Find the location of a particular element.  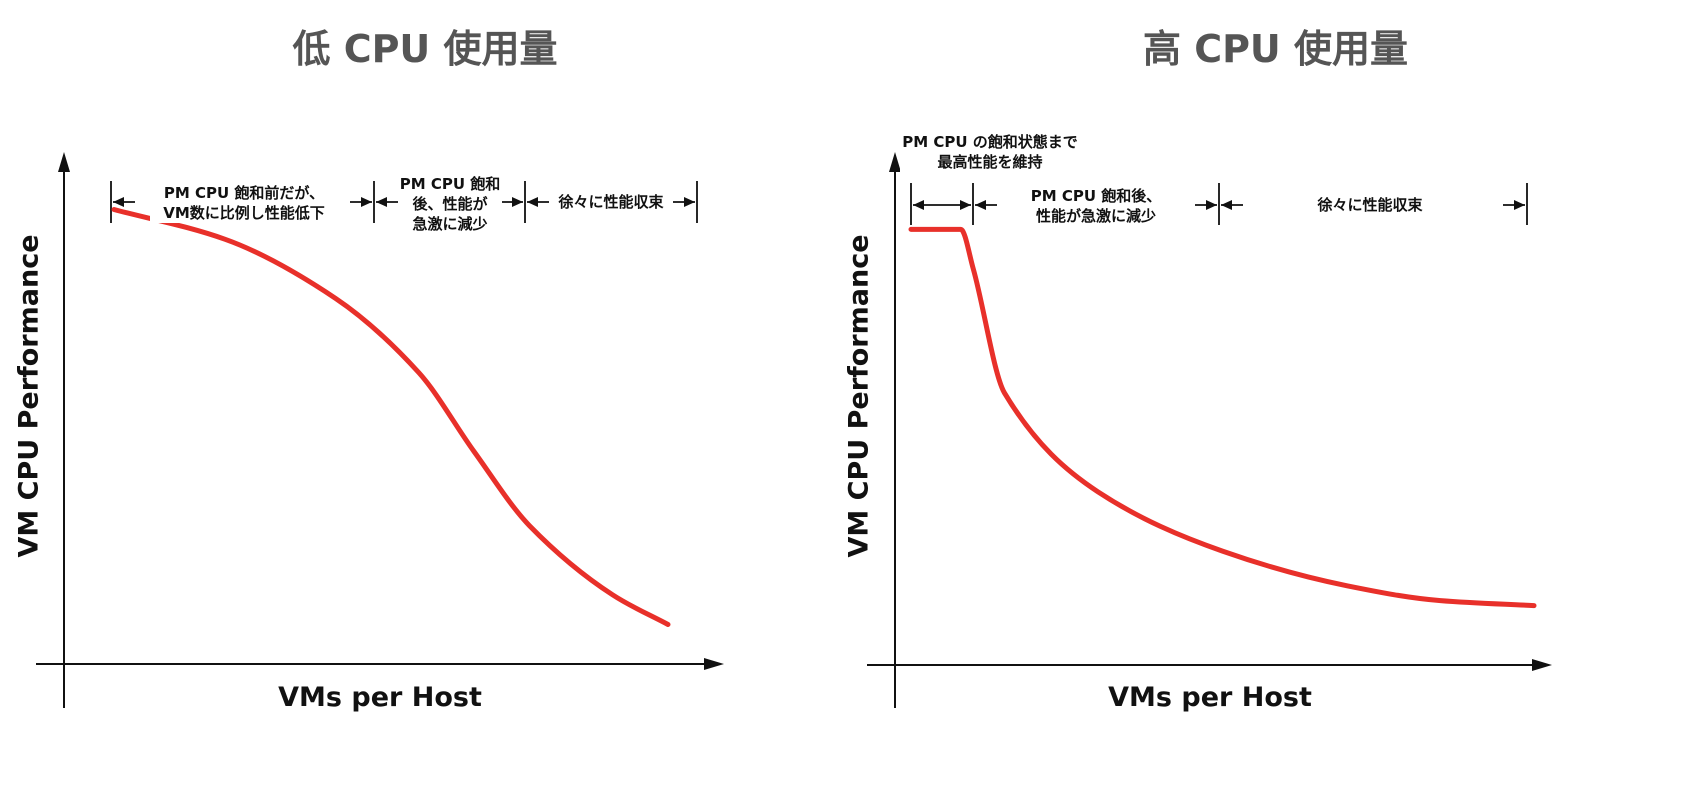

annotation-line: PM CPU の飽和状態まで is located at coordinates (990, 142).